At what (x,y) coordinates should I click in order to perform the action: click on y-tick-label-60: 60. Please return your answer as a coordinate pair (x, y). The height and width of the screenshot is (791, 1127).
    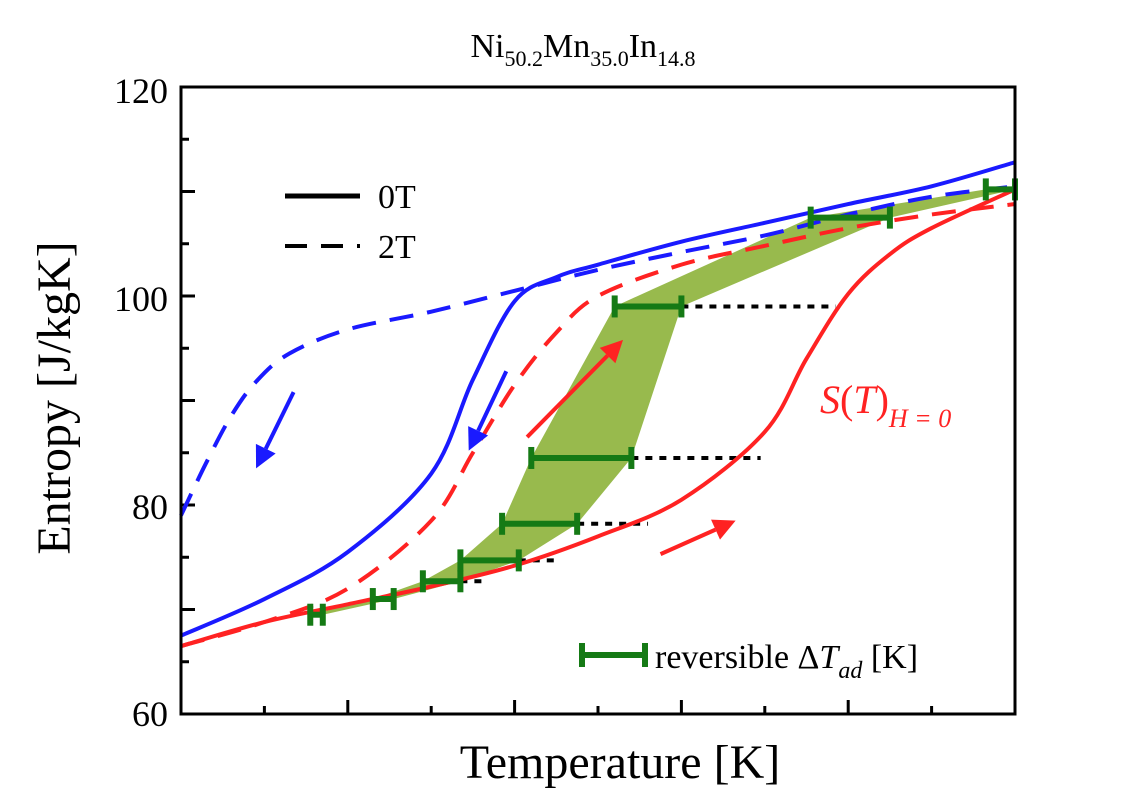
    Looking at the image, I should click on (150, 714).